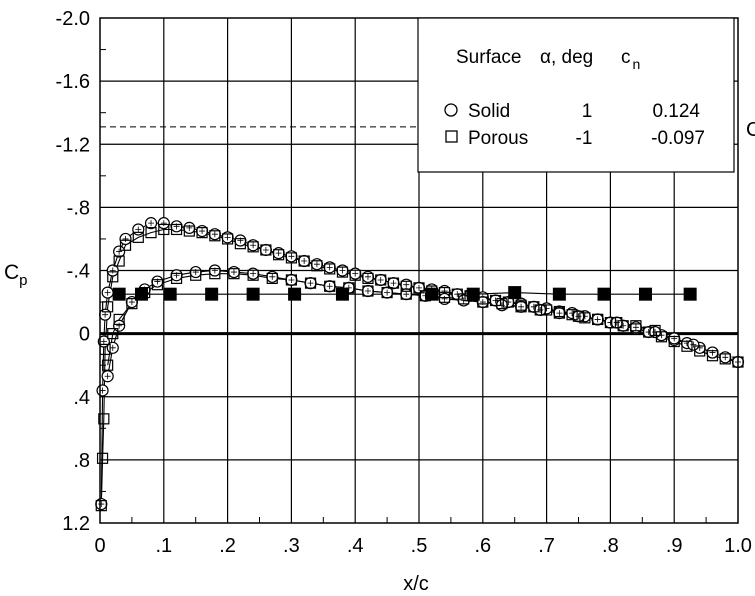 This screenshot has height=596, width=755. I want to click on legend-porous-marker-icon, so click(451, 136).